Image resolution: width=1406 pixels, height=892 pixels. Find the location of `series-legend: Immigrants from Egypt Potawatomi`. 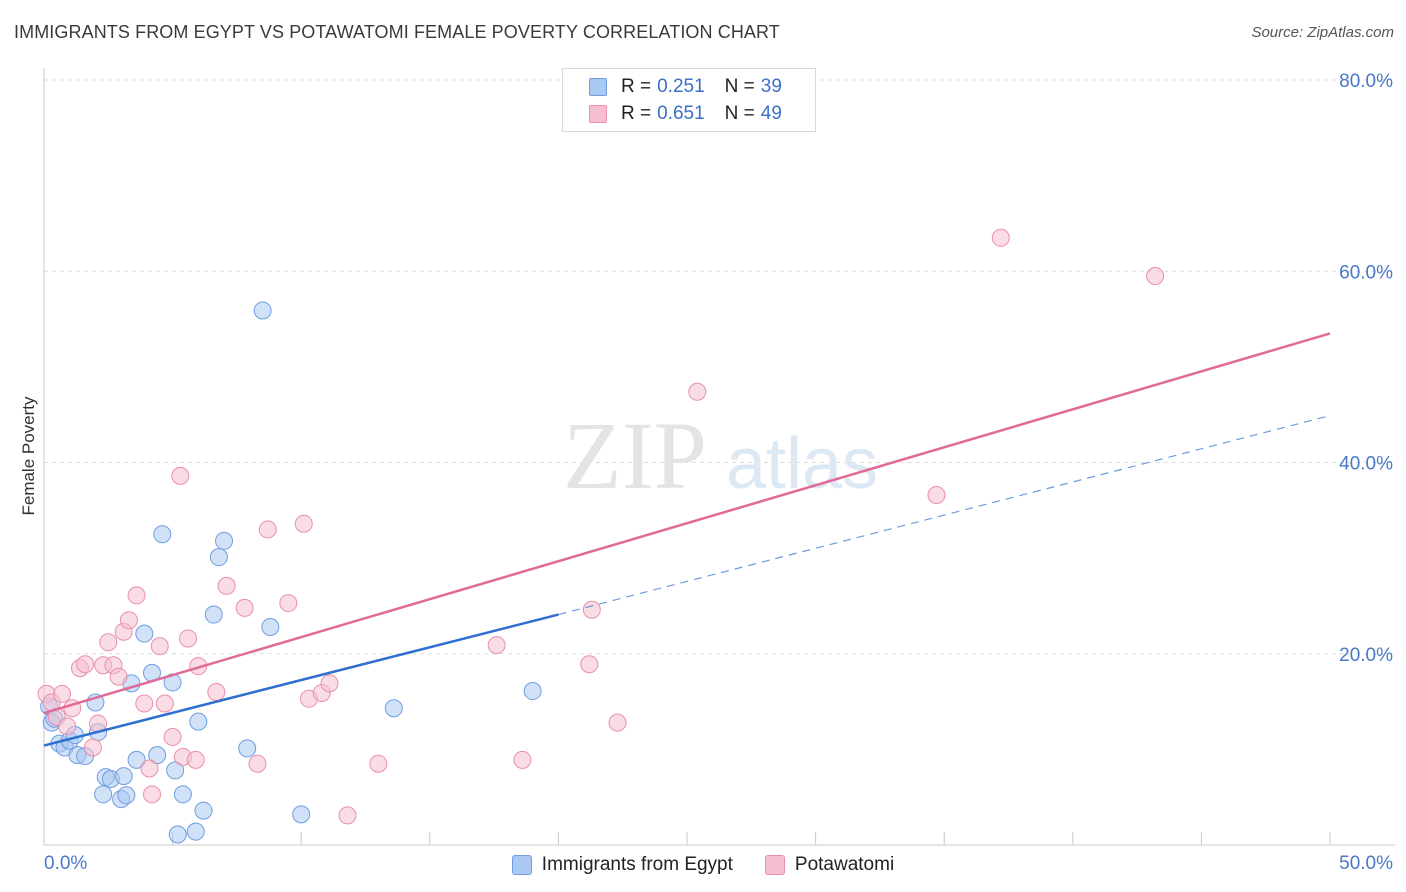

series-legend: Immigrants from Egypt Potawatomi is located at coordinates (703, 865).